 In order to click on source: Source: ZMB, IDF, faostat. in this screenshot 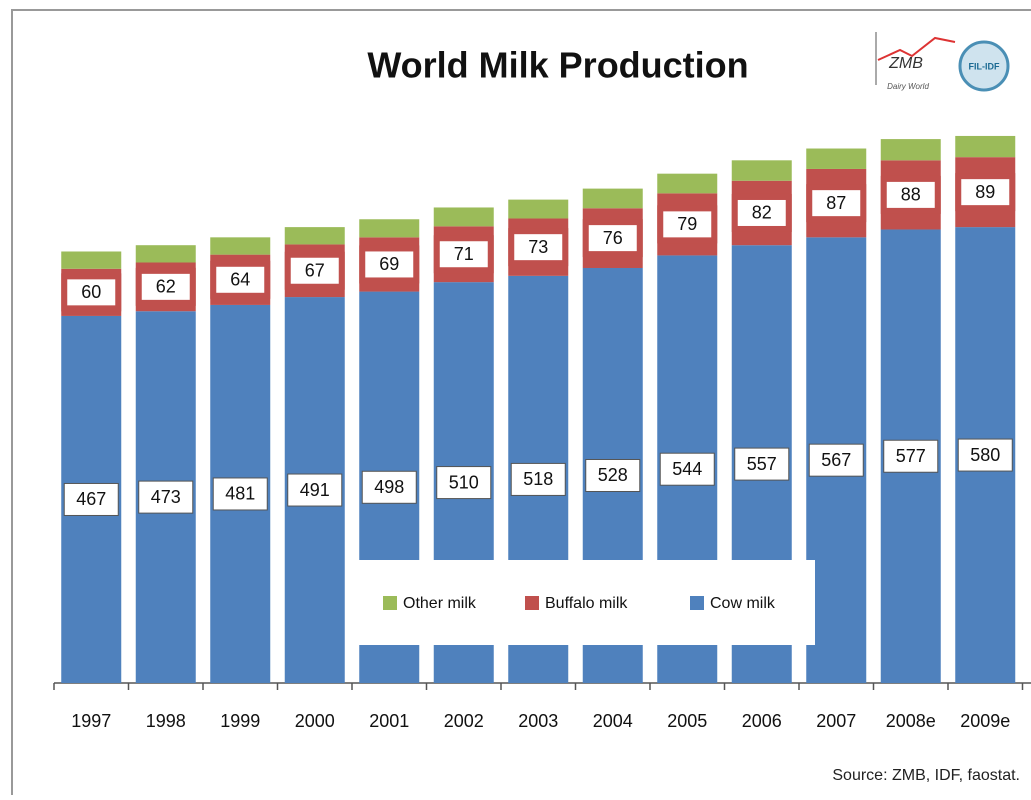, I will do `click(926, 775)`.